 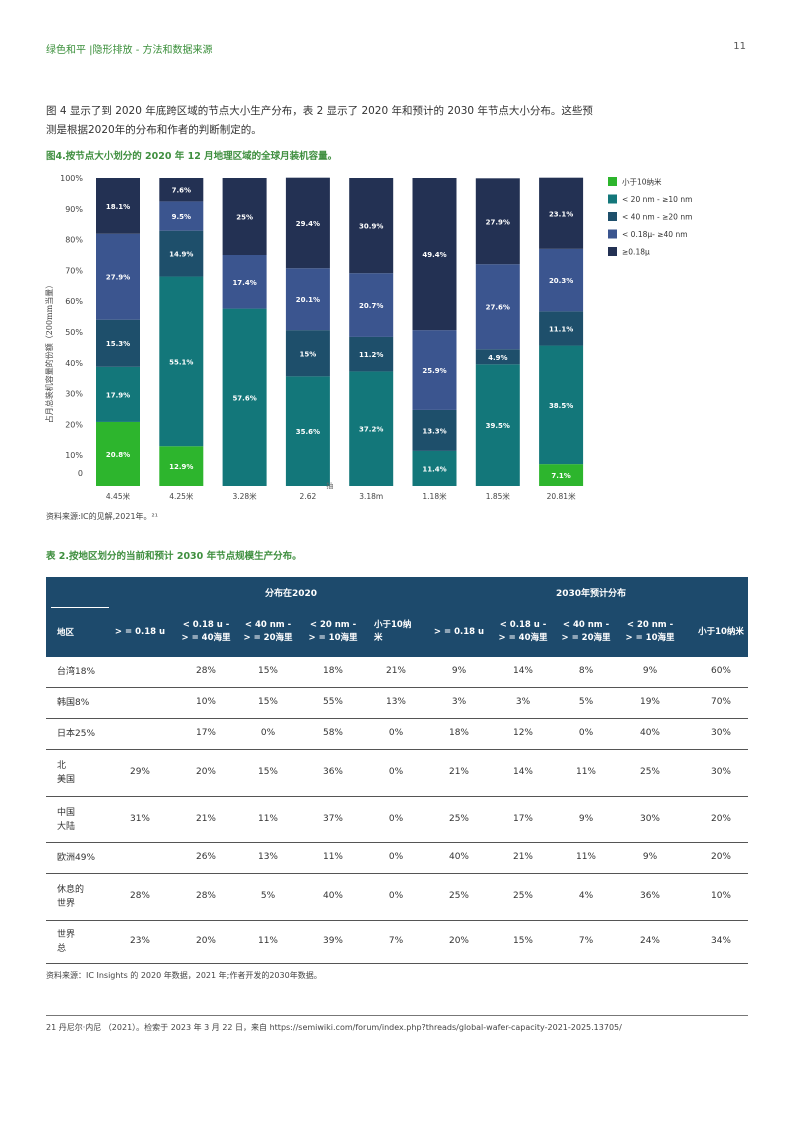 What do you see at coordinates (612, 199) in the screenshot?
I see `legend-swatch` at bounding box center [612, 199].